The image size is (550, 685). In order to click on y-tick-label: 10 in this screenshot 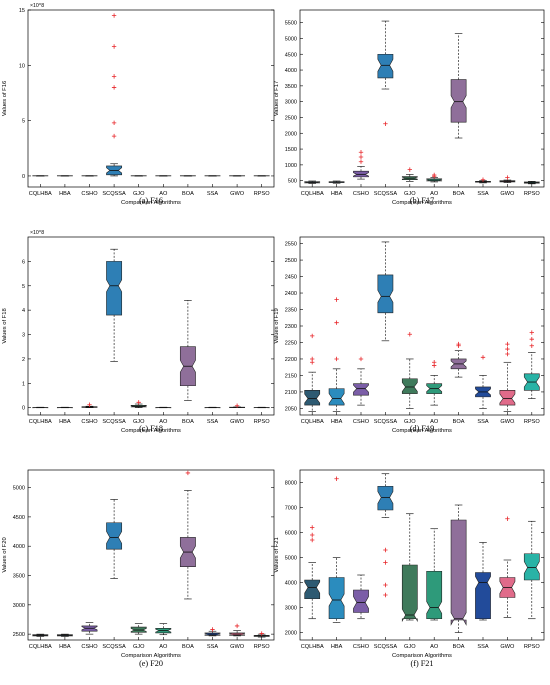, I will do `click(22, 66)`.